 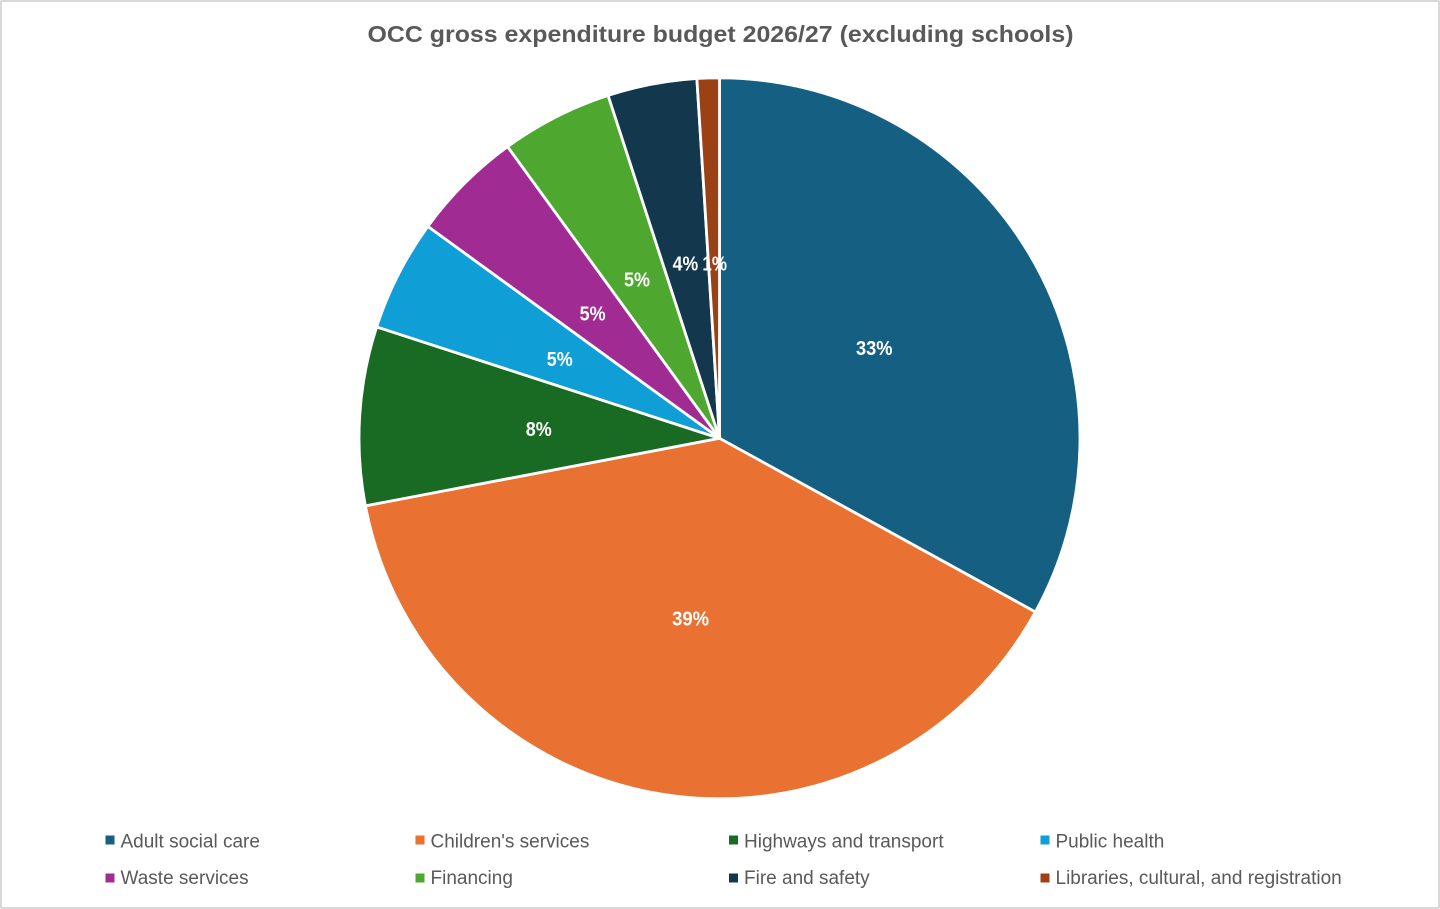 What do you see at coordinates (686, 264) in the screenshot?
I see `svg-text: 4%` at bounding box center [686, 264].